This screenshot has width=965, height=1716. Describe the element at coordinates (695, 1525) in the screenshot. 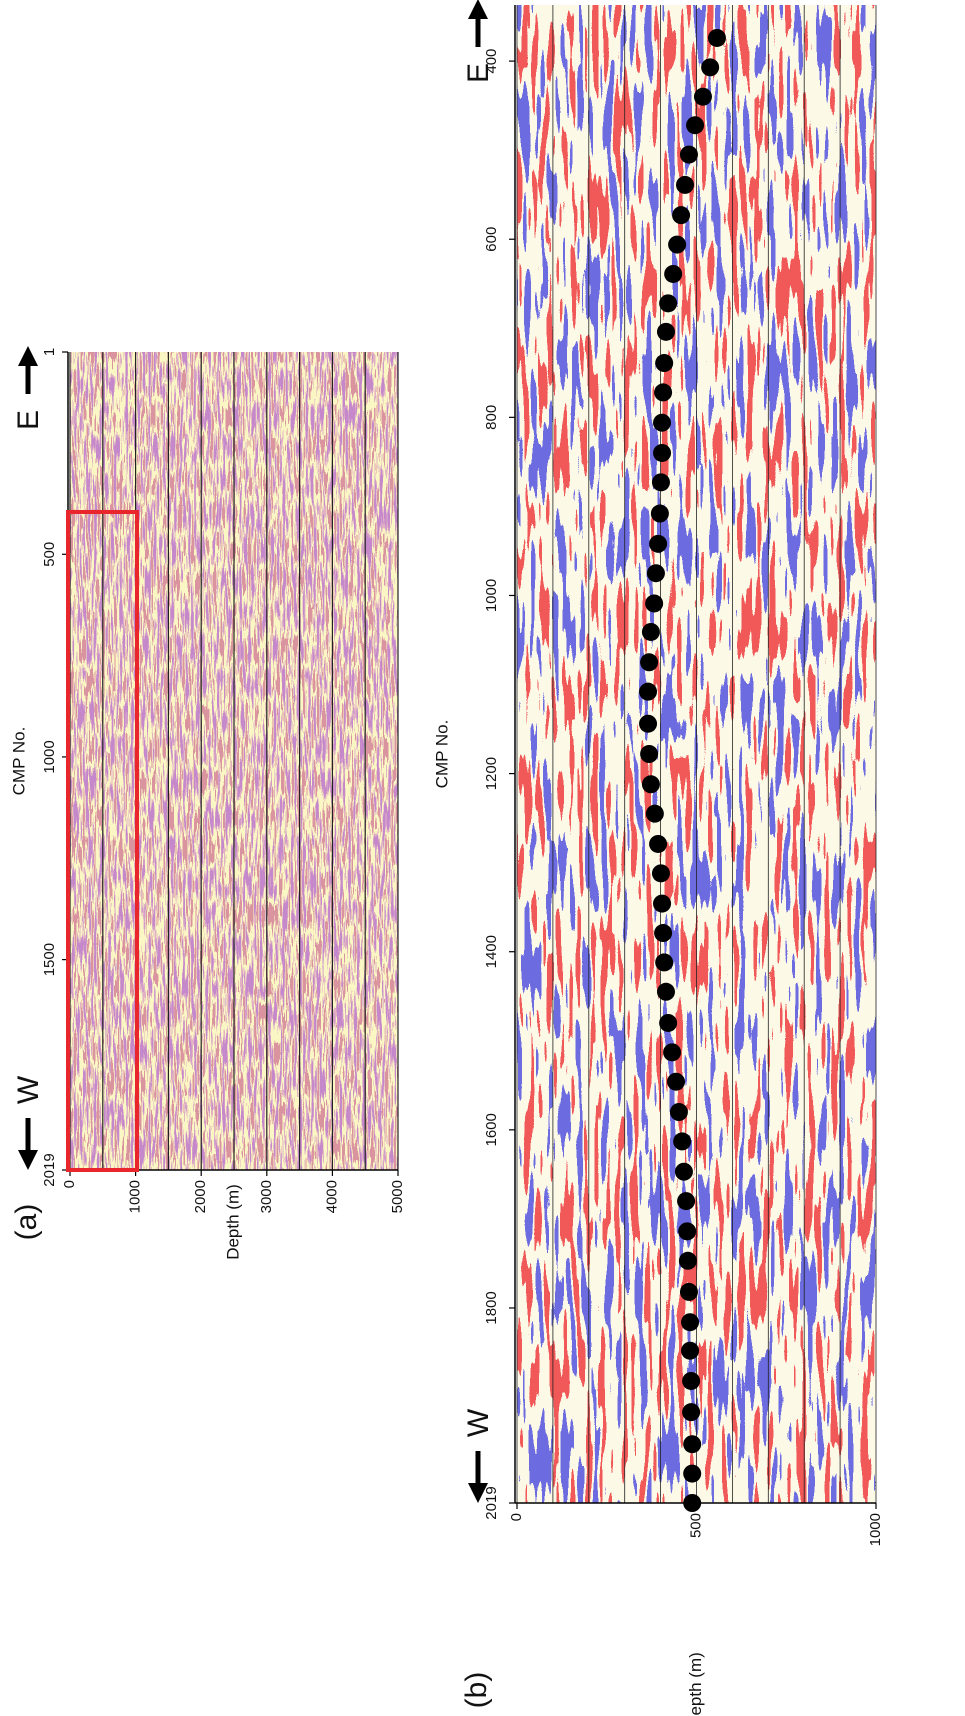

I see `y-tick-label: 500` at that location.